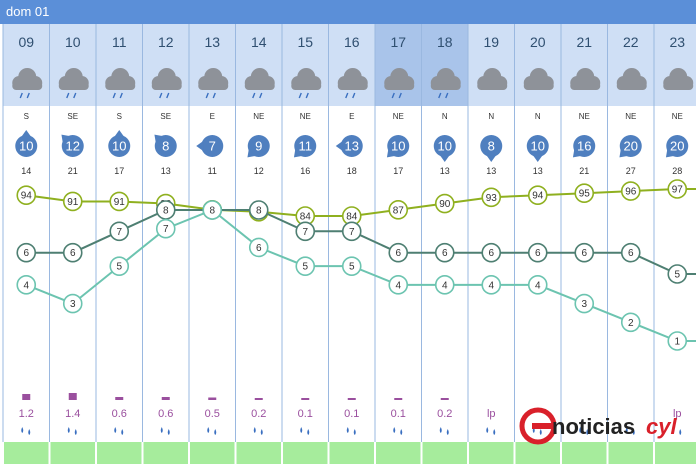  Describe the element at coordinates (119, 171) in the screenshot. I see `wind-gust-value: 17` at that location.